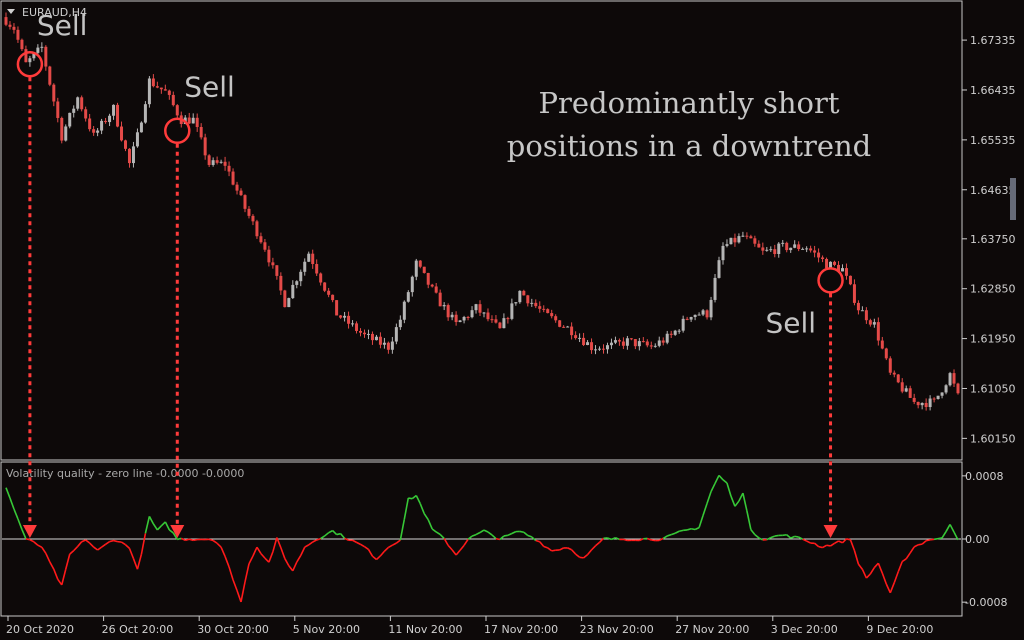 The width and height of the screenshot is (1024, 640). Describe the element at coordinates (1013, 199) in the screenshot. I see `price-scroll-marker` at that location.